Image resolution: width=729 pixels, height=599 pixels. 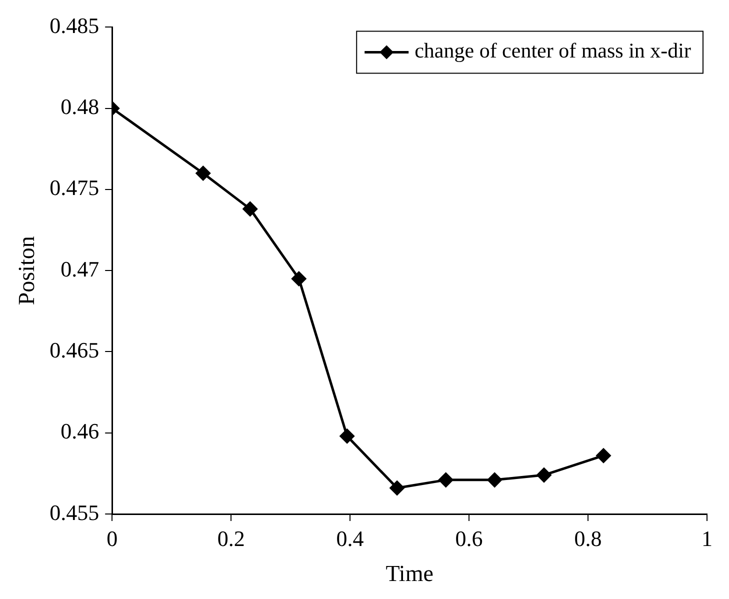 I want to click on legend-label: change of center of mass in x-dir, so click(x=553, y=50).